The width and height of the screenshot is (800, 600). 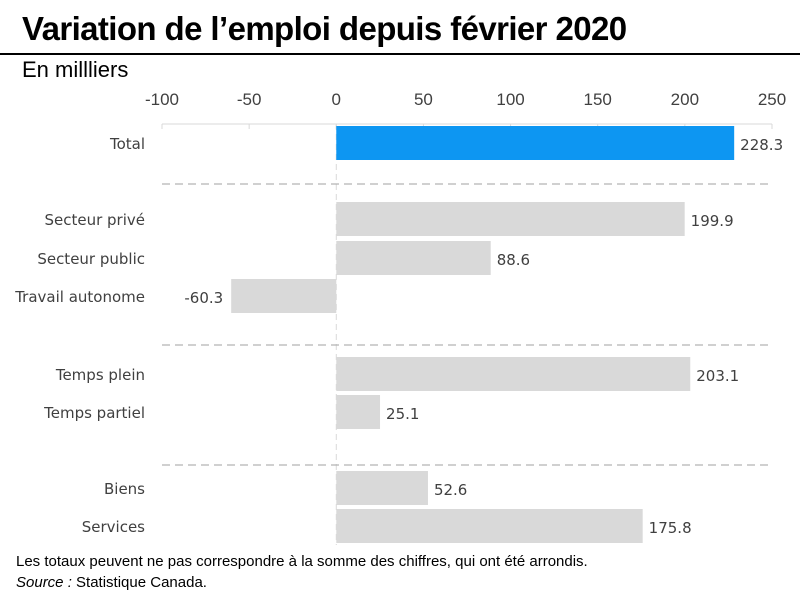 What do you see at coordinates (94, 413) in the screenshot?
I see `category-label: Temps partiel` at bounding box center [94, 413].